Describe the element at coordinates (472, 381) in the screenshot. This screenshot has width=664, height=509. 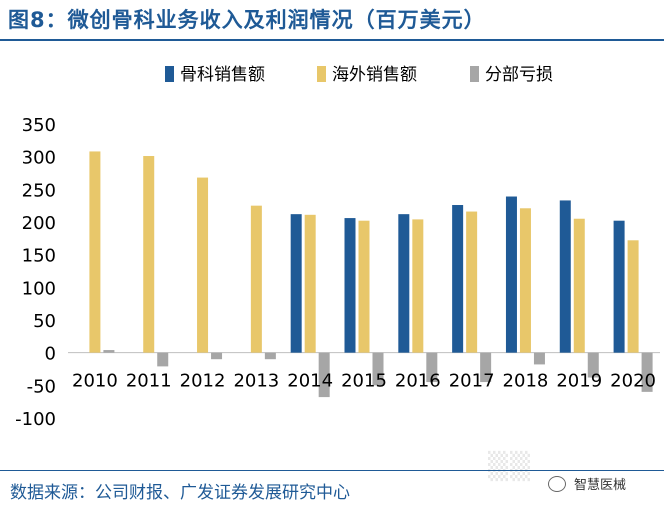
I see `x-tick-label: 2017` at that location.